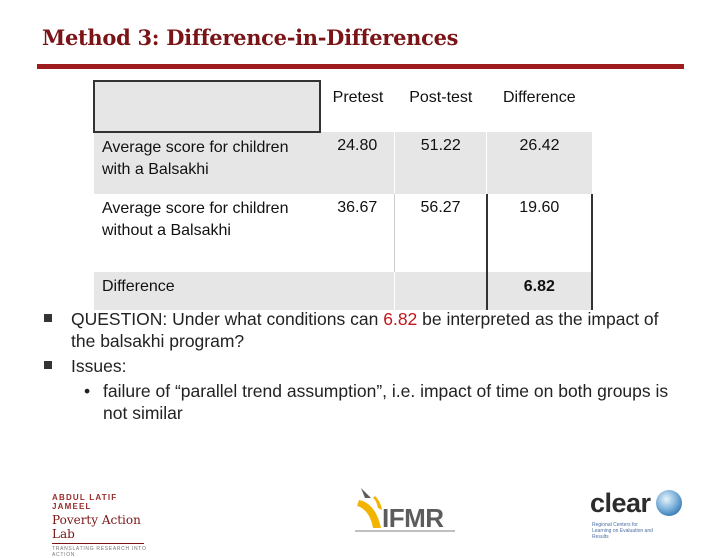  Describe the element at coordinates (98, 543) in the screenshot. I see `jpal-logo-rule` at that location.